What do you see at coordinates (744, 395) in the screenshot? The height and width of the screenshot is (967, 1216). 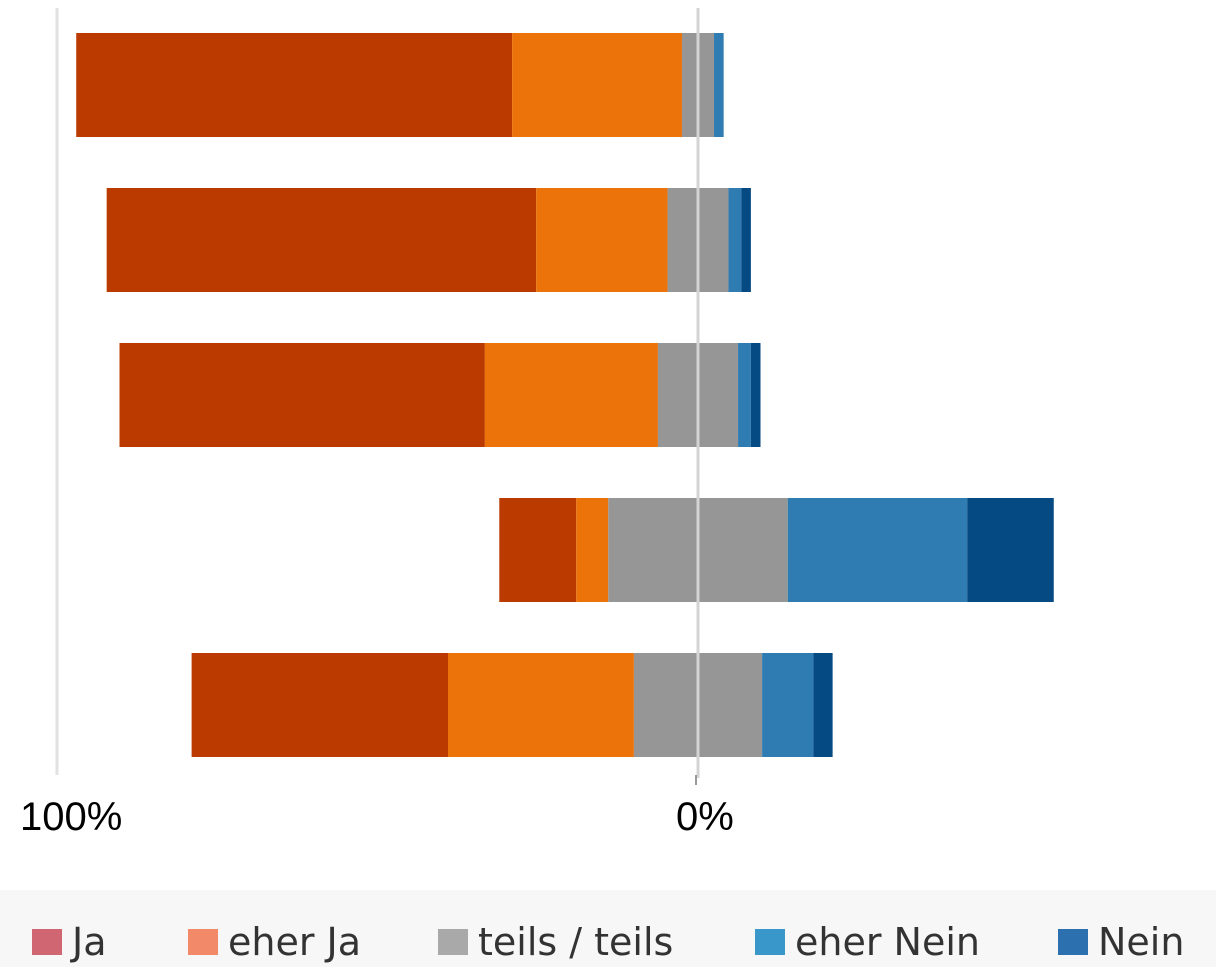 I see `bar-row-3-eher-nein` at bounding box center [744, 395].